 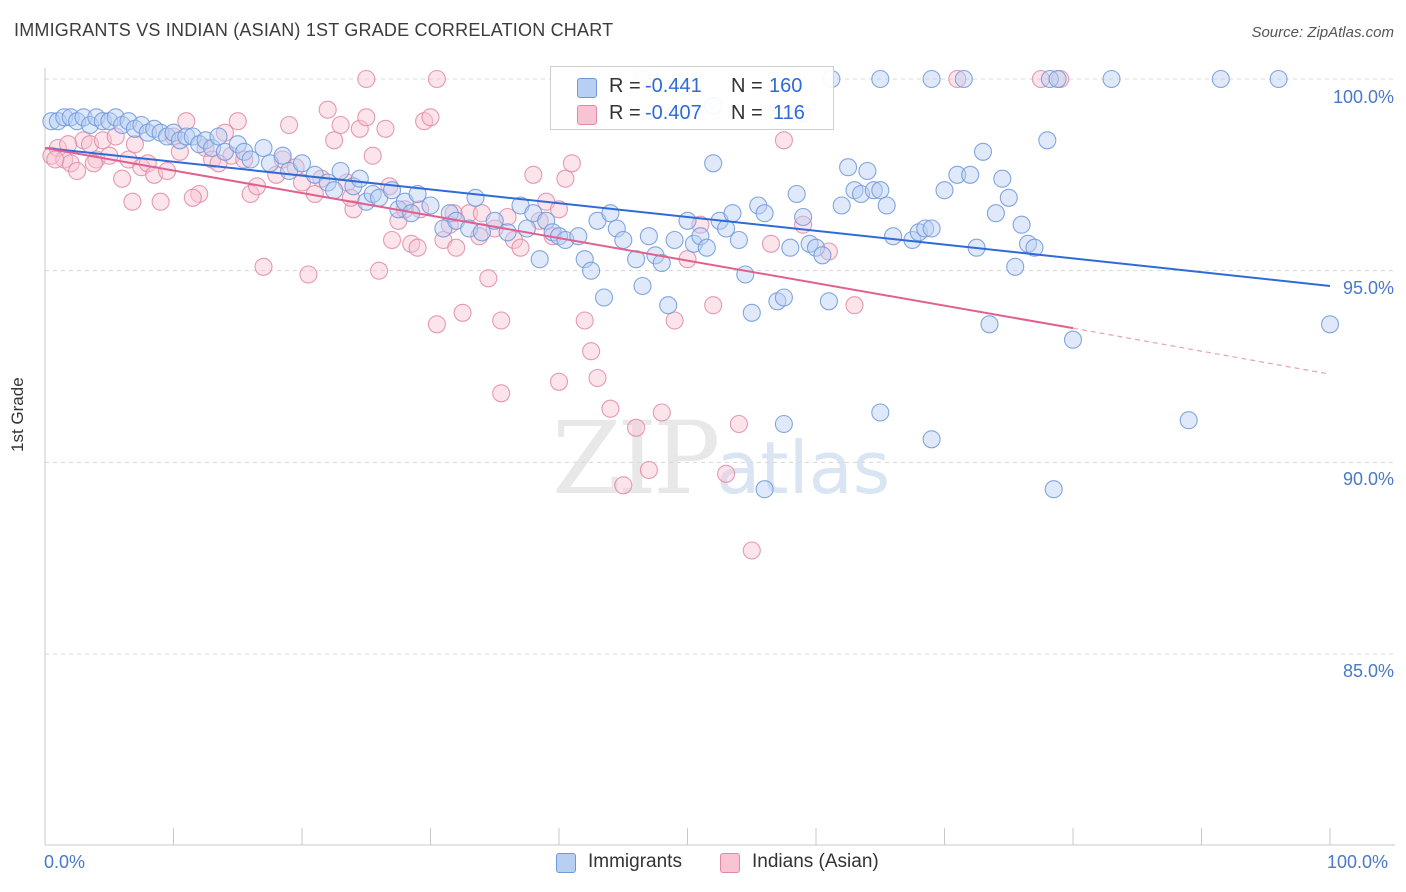 I want to click on y-tick-label: 90.0%, so click(x=1368, y=479).